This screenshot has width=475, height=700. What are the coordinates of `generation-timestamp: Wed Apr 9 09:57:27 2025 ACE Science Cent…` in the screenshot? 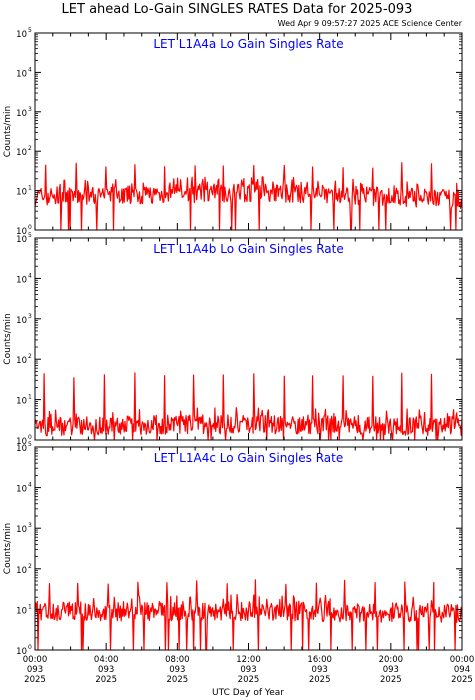 It's located at (370, 23).